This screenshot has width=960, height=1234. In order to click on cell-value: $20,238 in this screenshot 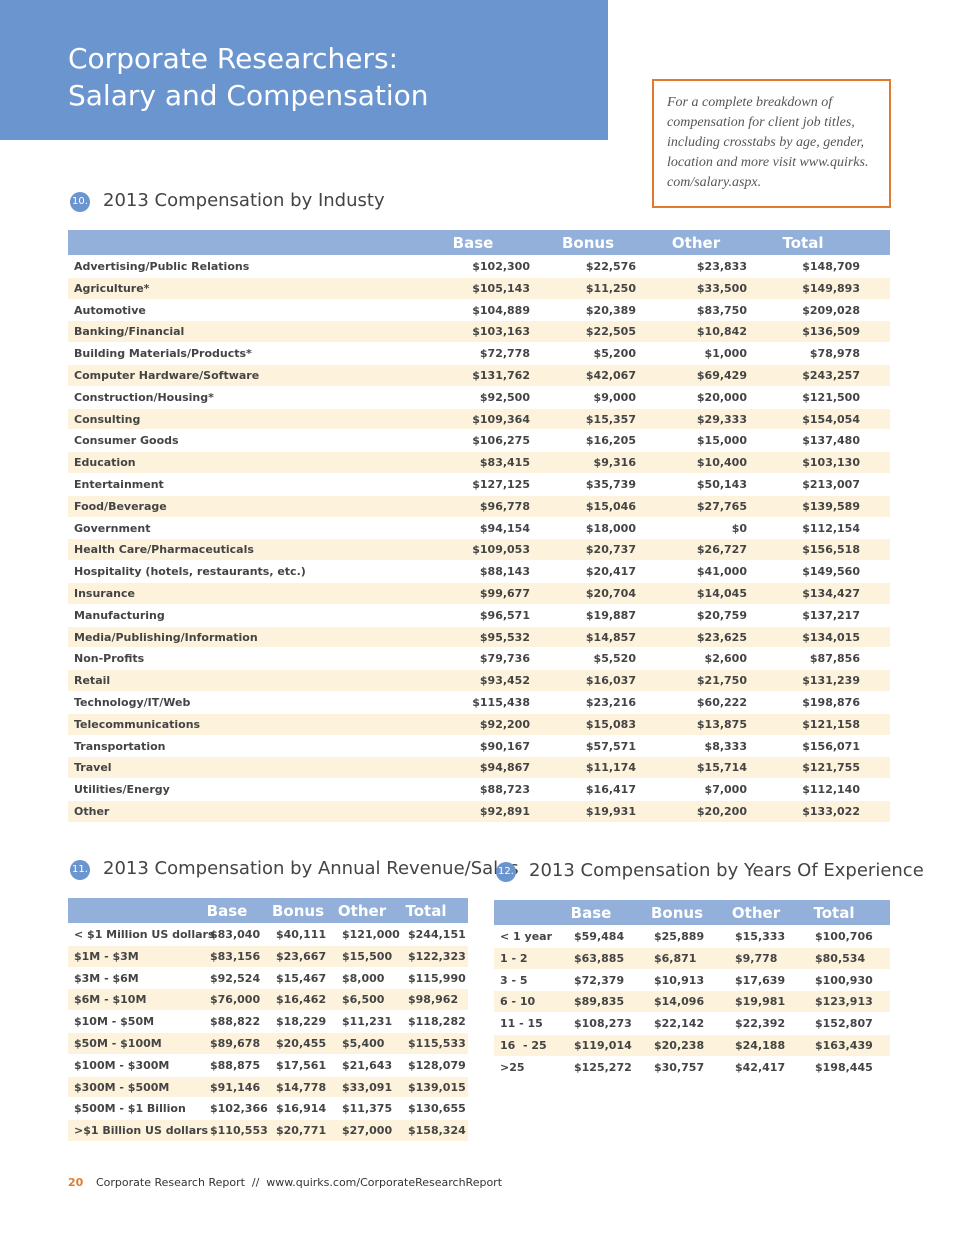, I will do `click(679, 1045)`.